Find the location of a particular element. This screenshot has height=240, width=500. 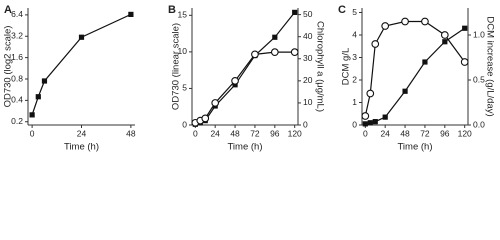

y-tick-label: 15 is located at coordinates (183, 15).